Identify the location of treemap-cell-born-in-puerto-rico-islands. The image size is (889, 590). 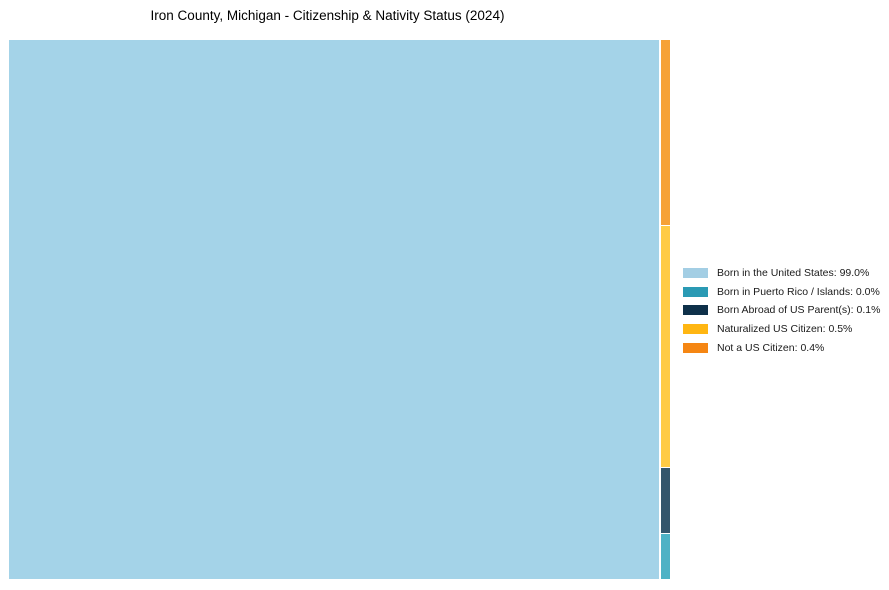
(665, 556).